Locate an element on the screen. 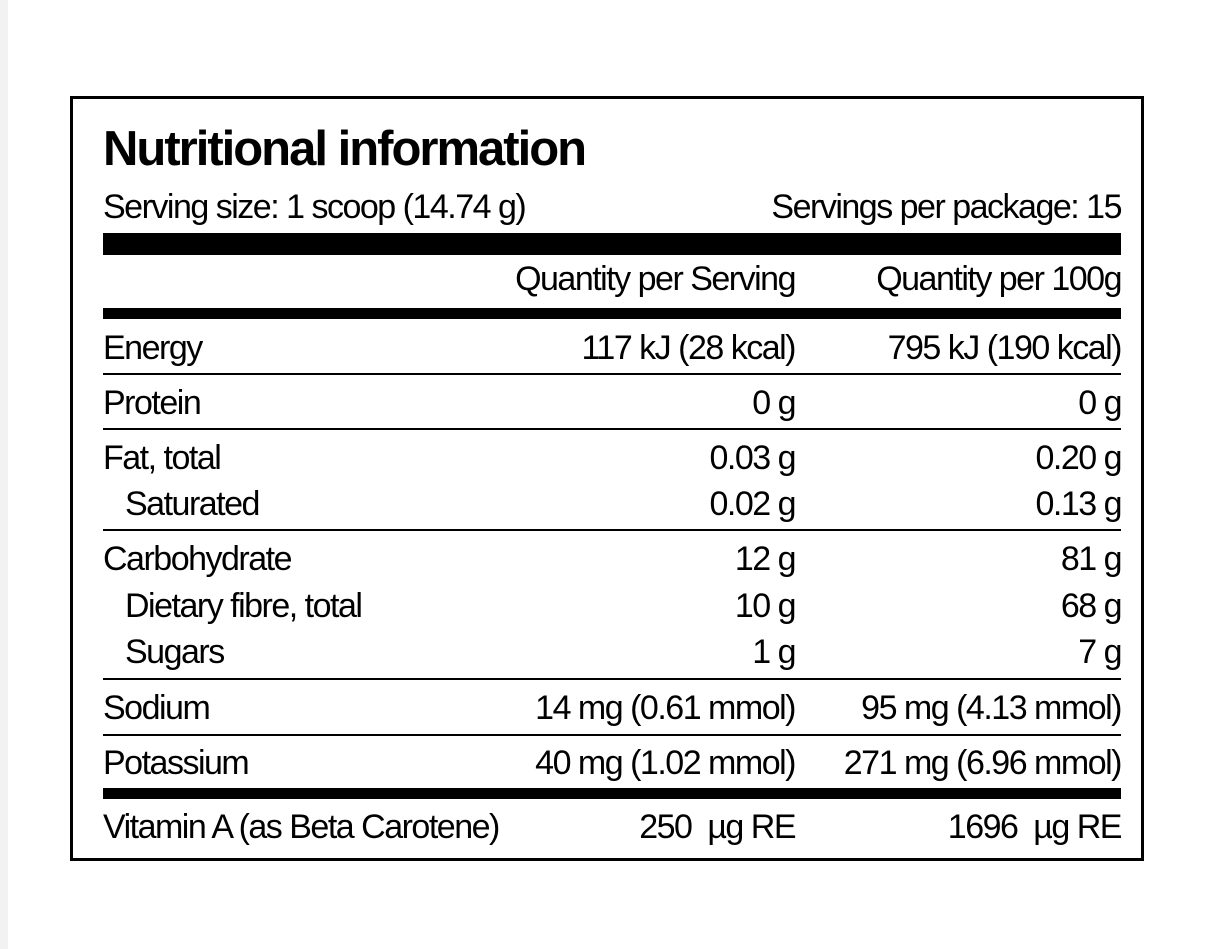 This screenshot has width=1206, height=949. row-label-vitamin-a: Vitamin A (as Beta Carotene) is located at coordinates (301, 827).